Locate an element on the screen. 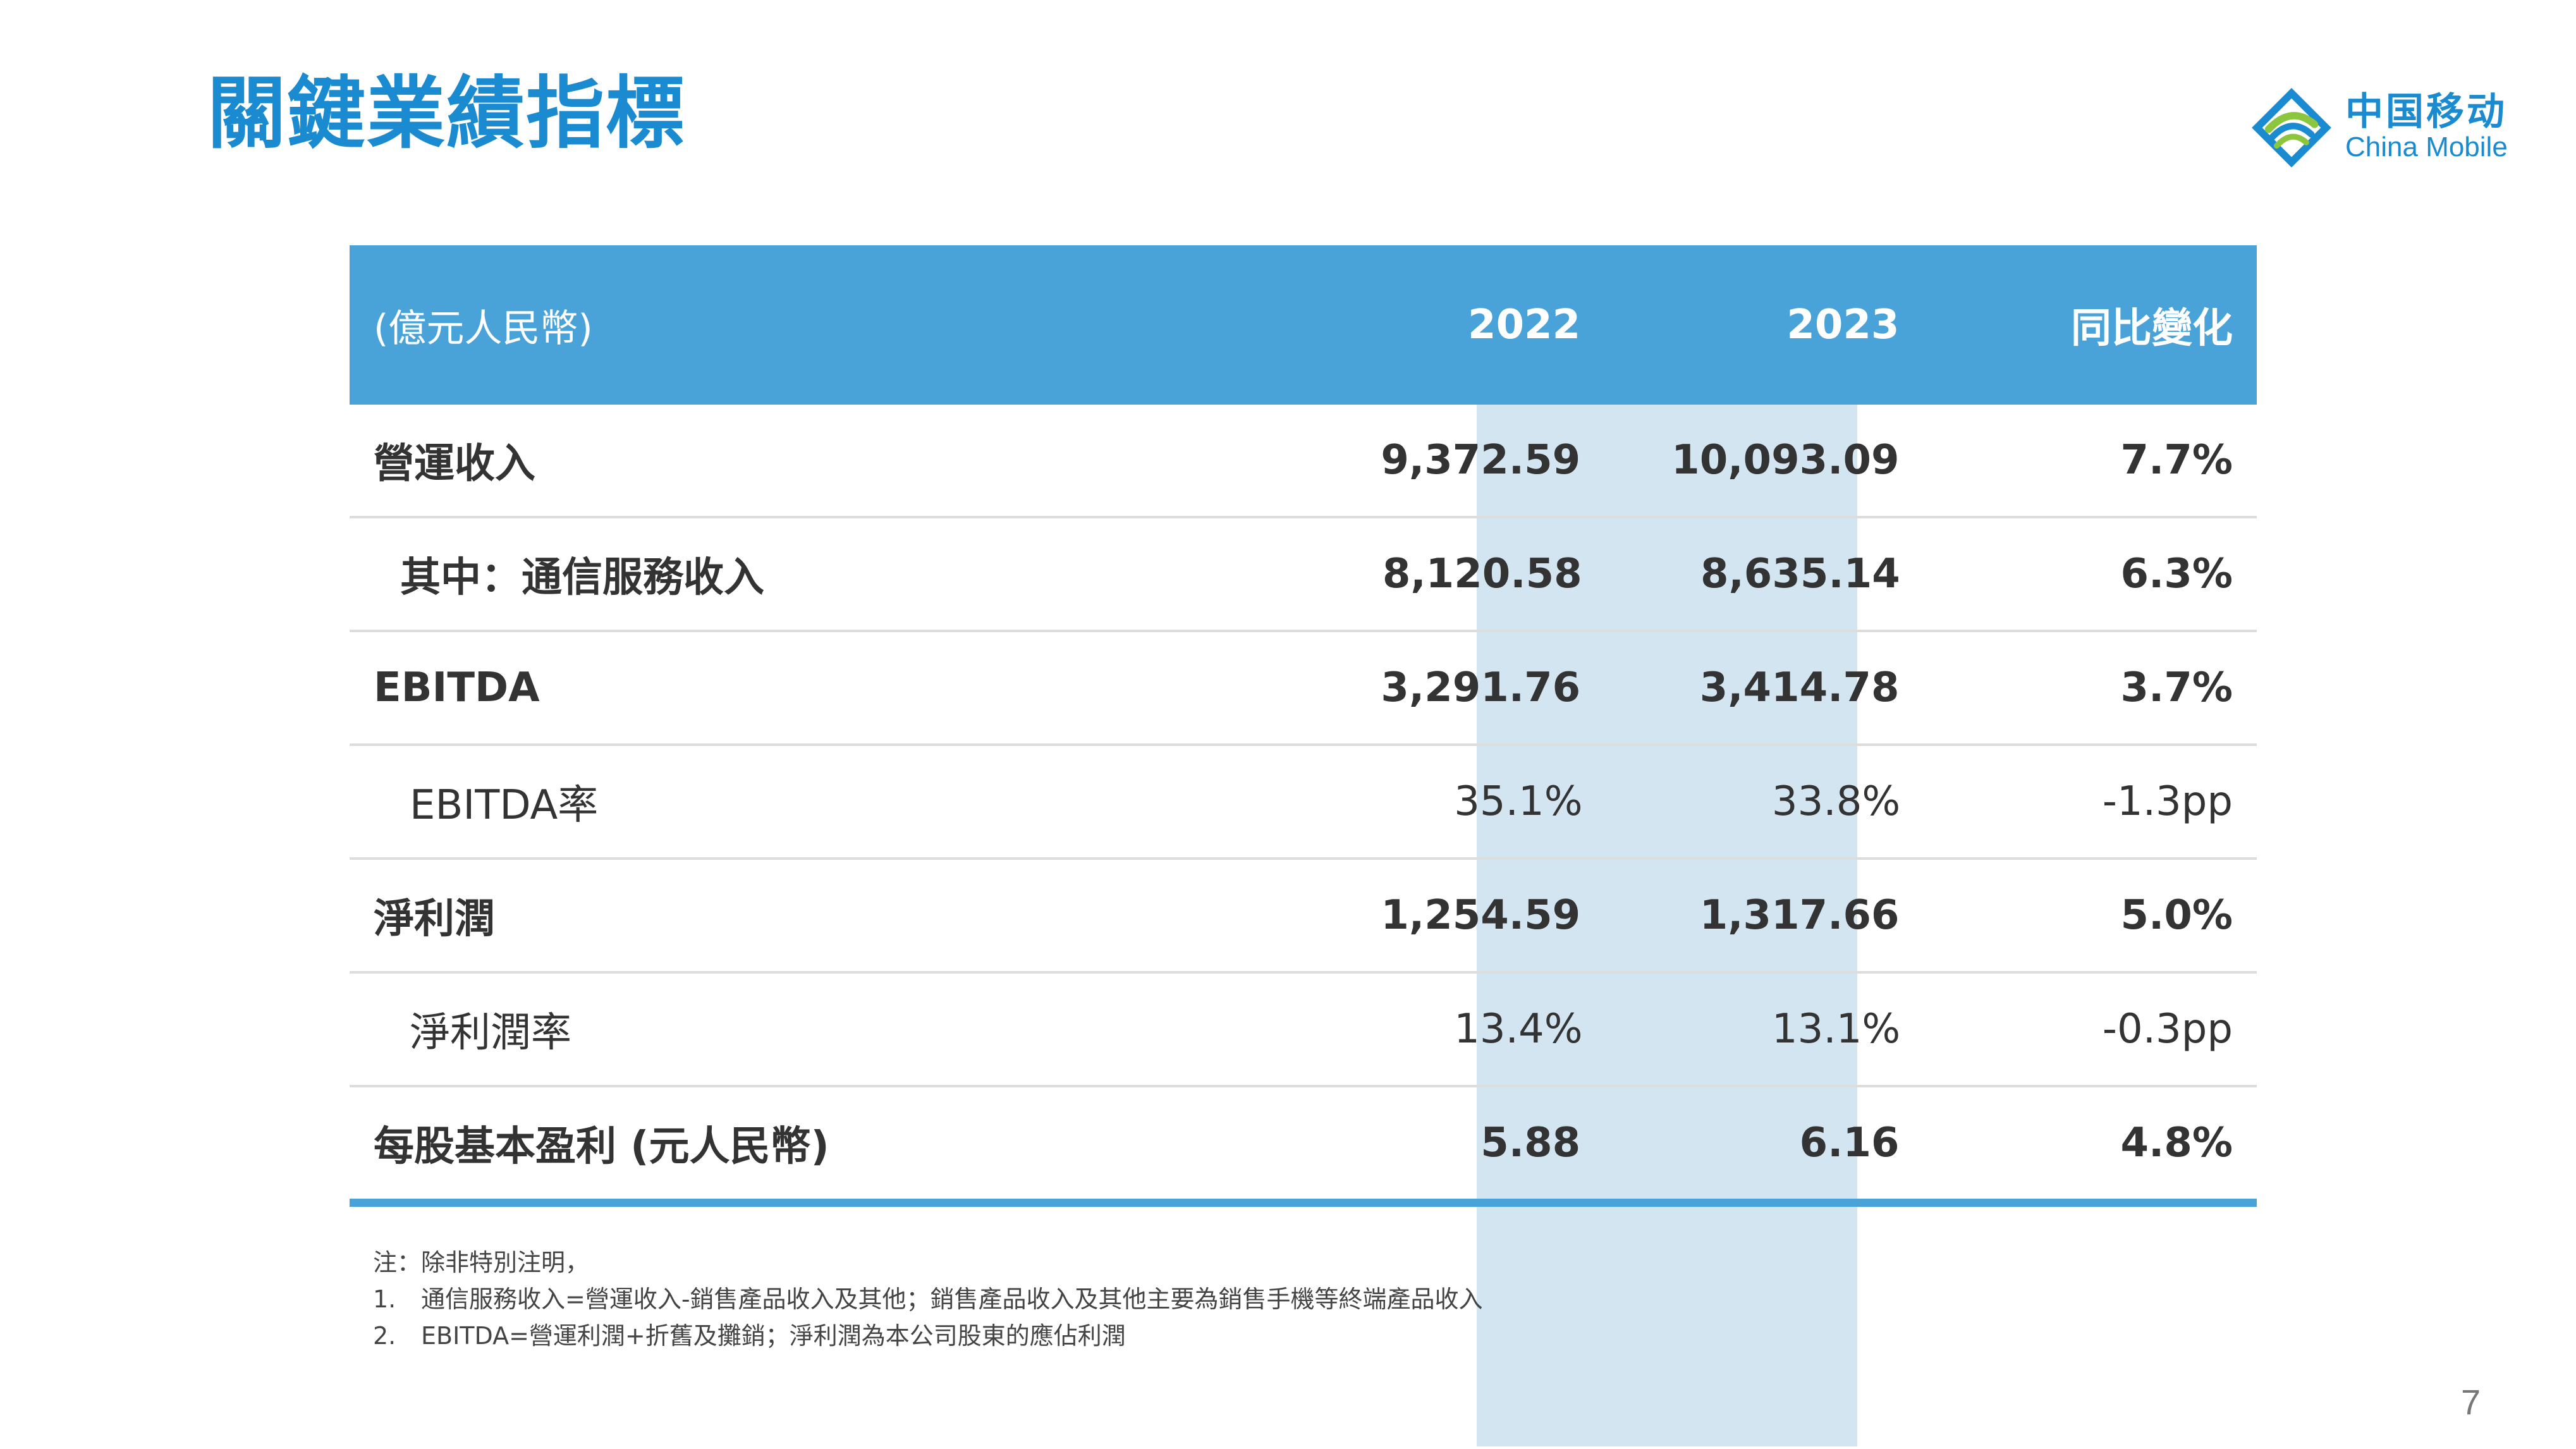 Image resolution: width=2576 pixels, height=1449 pixels. cell-change: 5.0% is located at coordinates (2176, 915).